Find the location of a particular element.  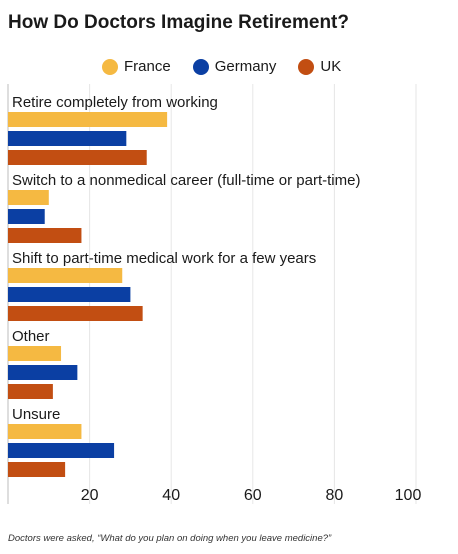

x-tick-label: 20 is located at coordinates (90, 495).